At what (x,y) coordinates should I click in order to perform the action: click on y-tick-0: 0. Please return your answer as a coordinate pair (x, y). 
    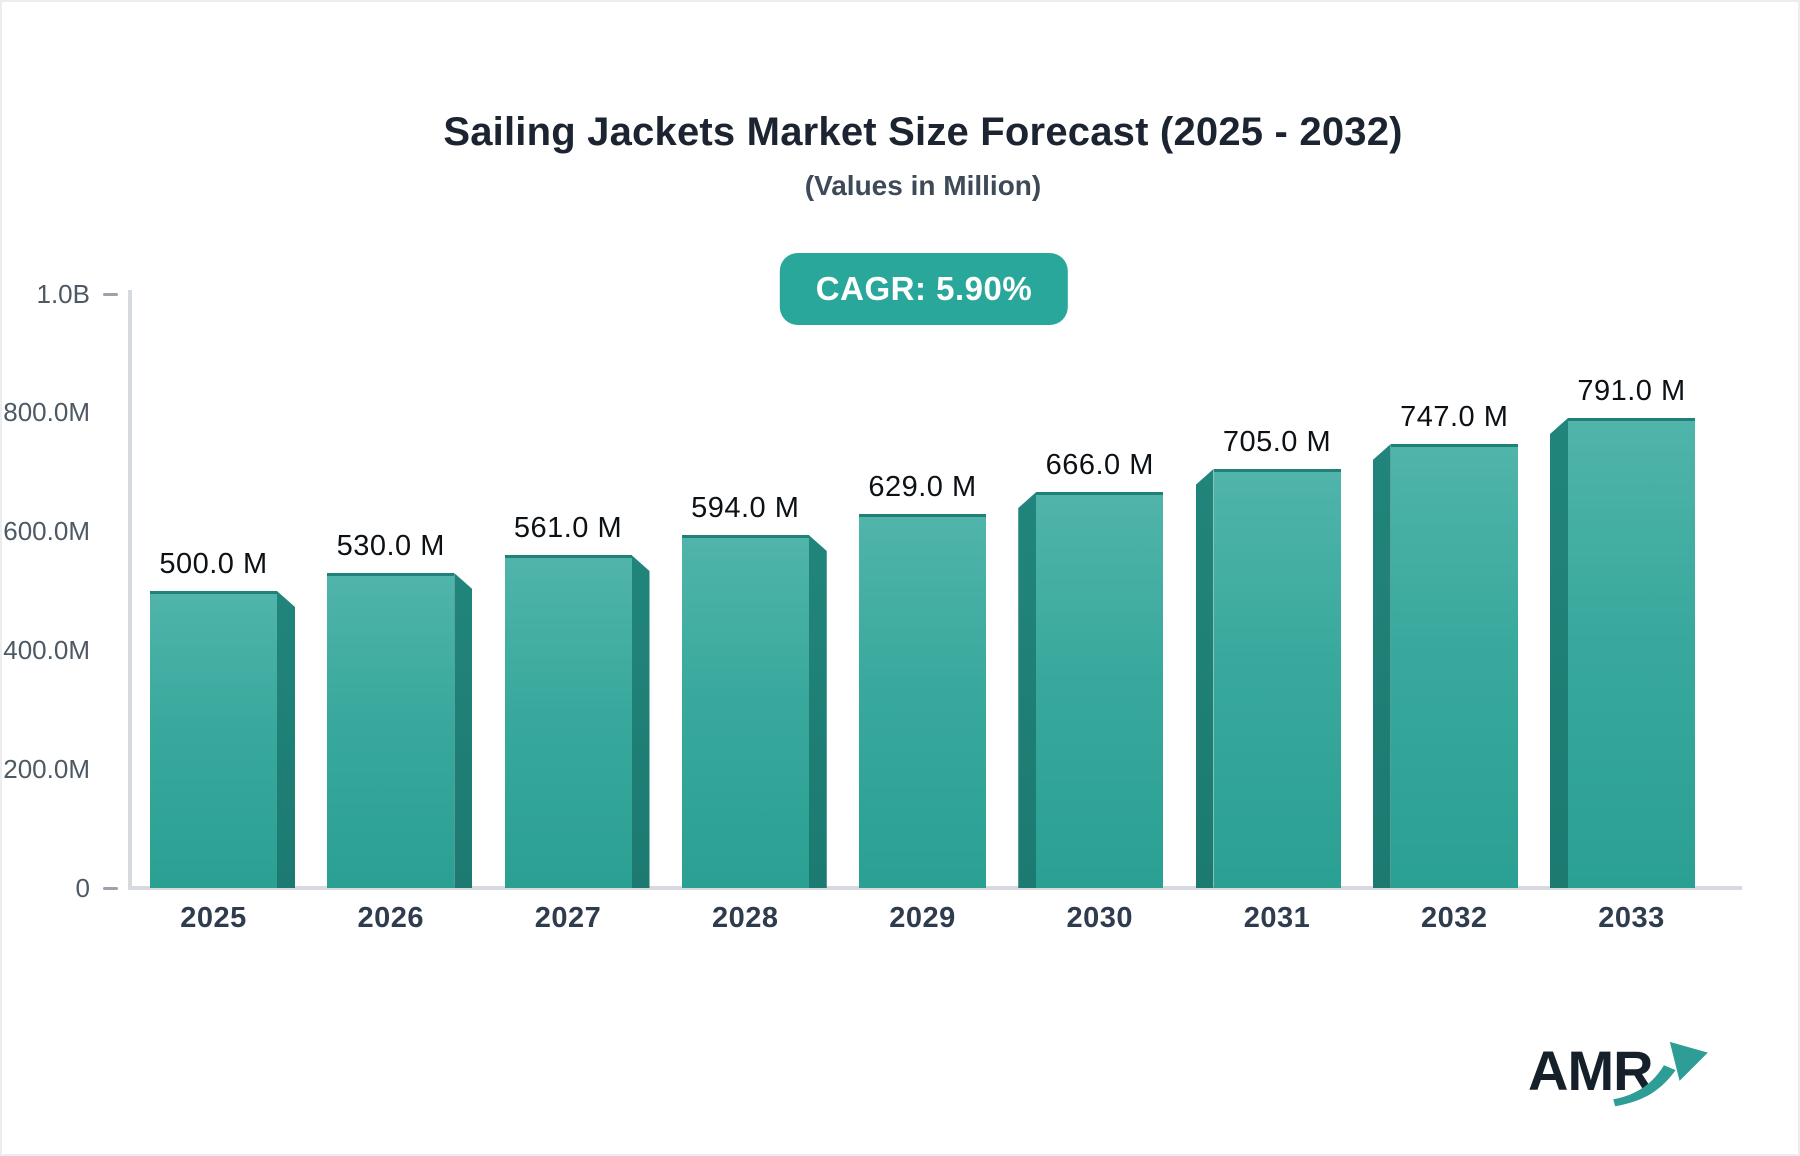
    Looking at the image, I should click on (59, 888).